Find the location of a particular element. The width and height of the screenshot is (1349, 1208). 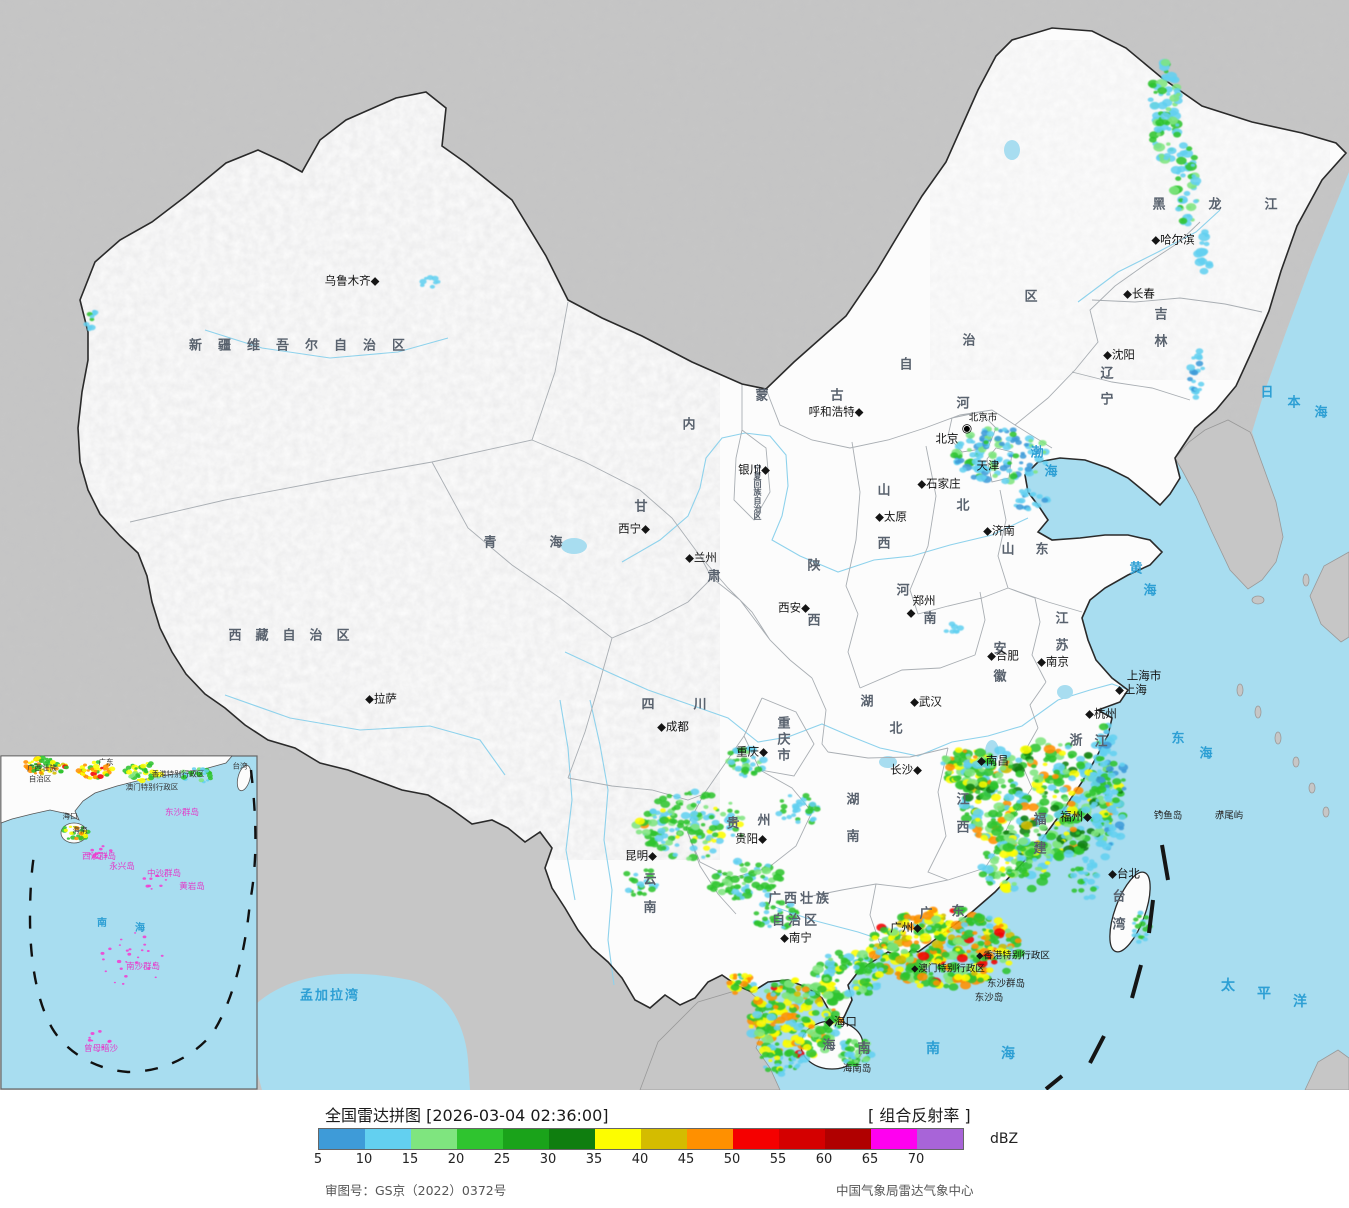

dbz-value: 5 is located at coordinates (318, 1159).